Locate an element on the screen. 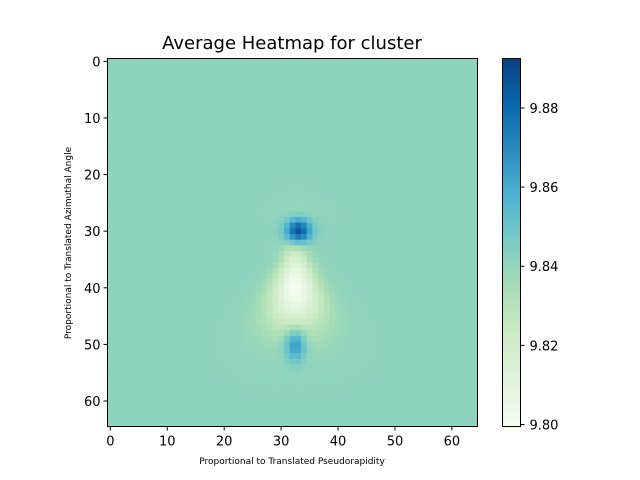  y-tick-label: 50 is located at coordinates (92, 345).